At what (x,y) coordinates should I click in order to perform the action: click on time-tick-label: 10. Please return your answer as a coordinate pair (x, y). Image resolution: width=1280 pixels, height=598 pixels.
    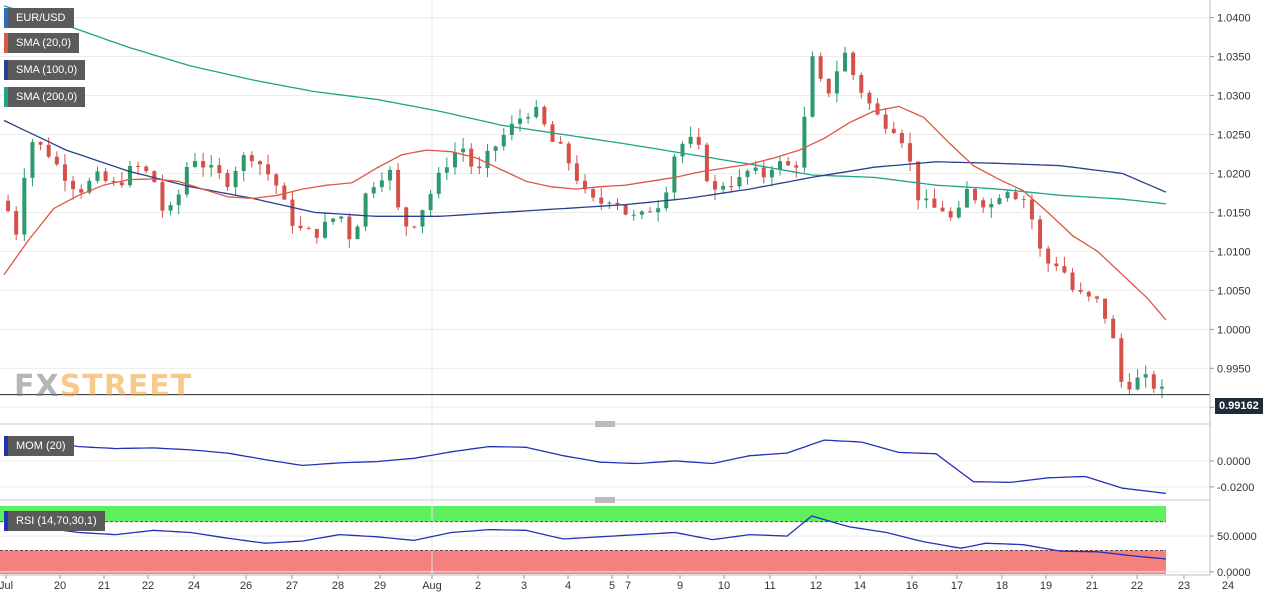
    Looking at the image, I should click on (724, 586).